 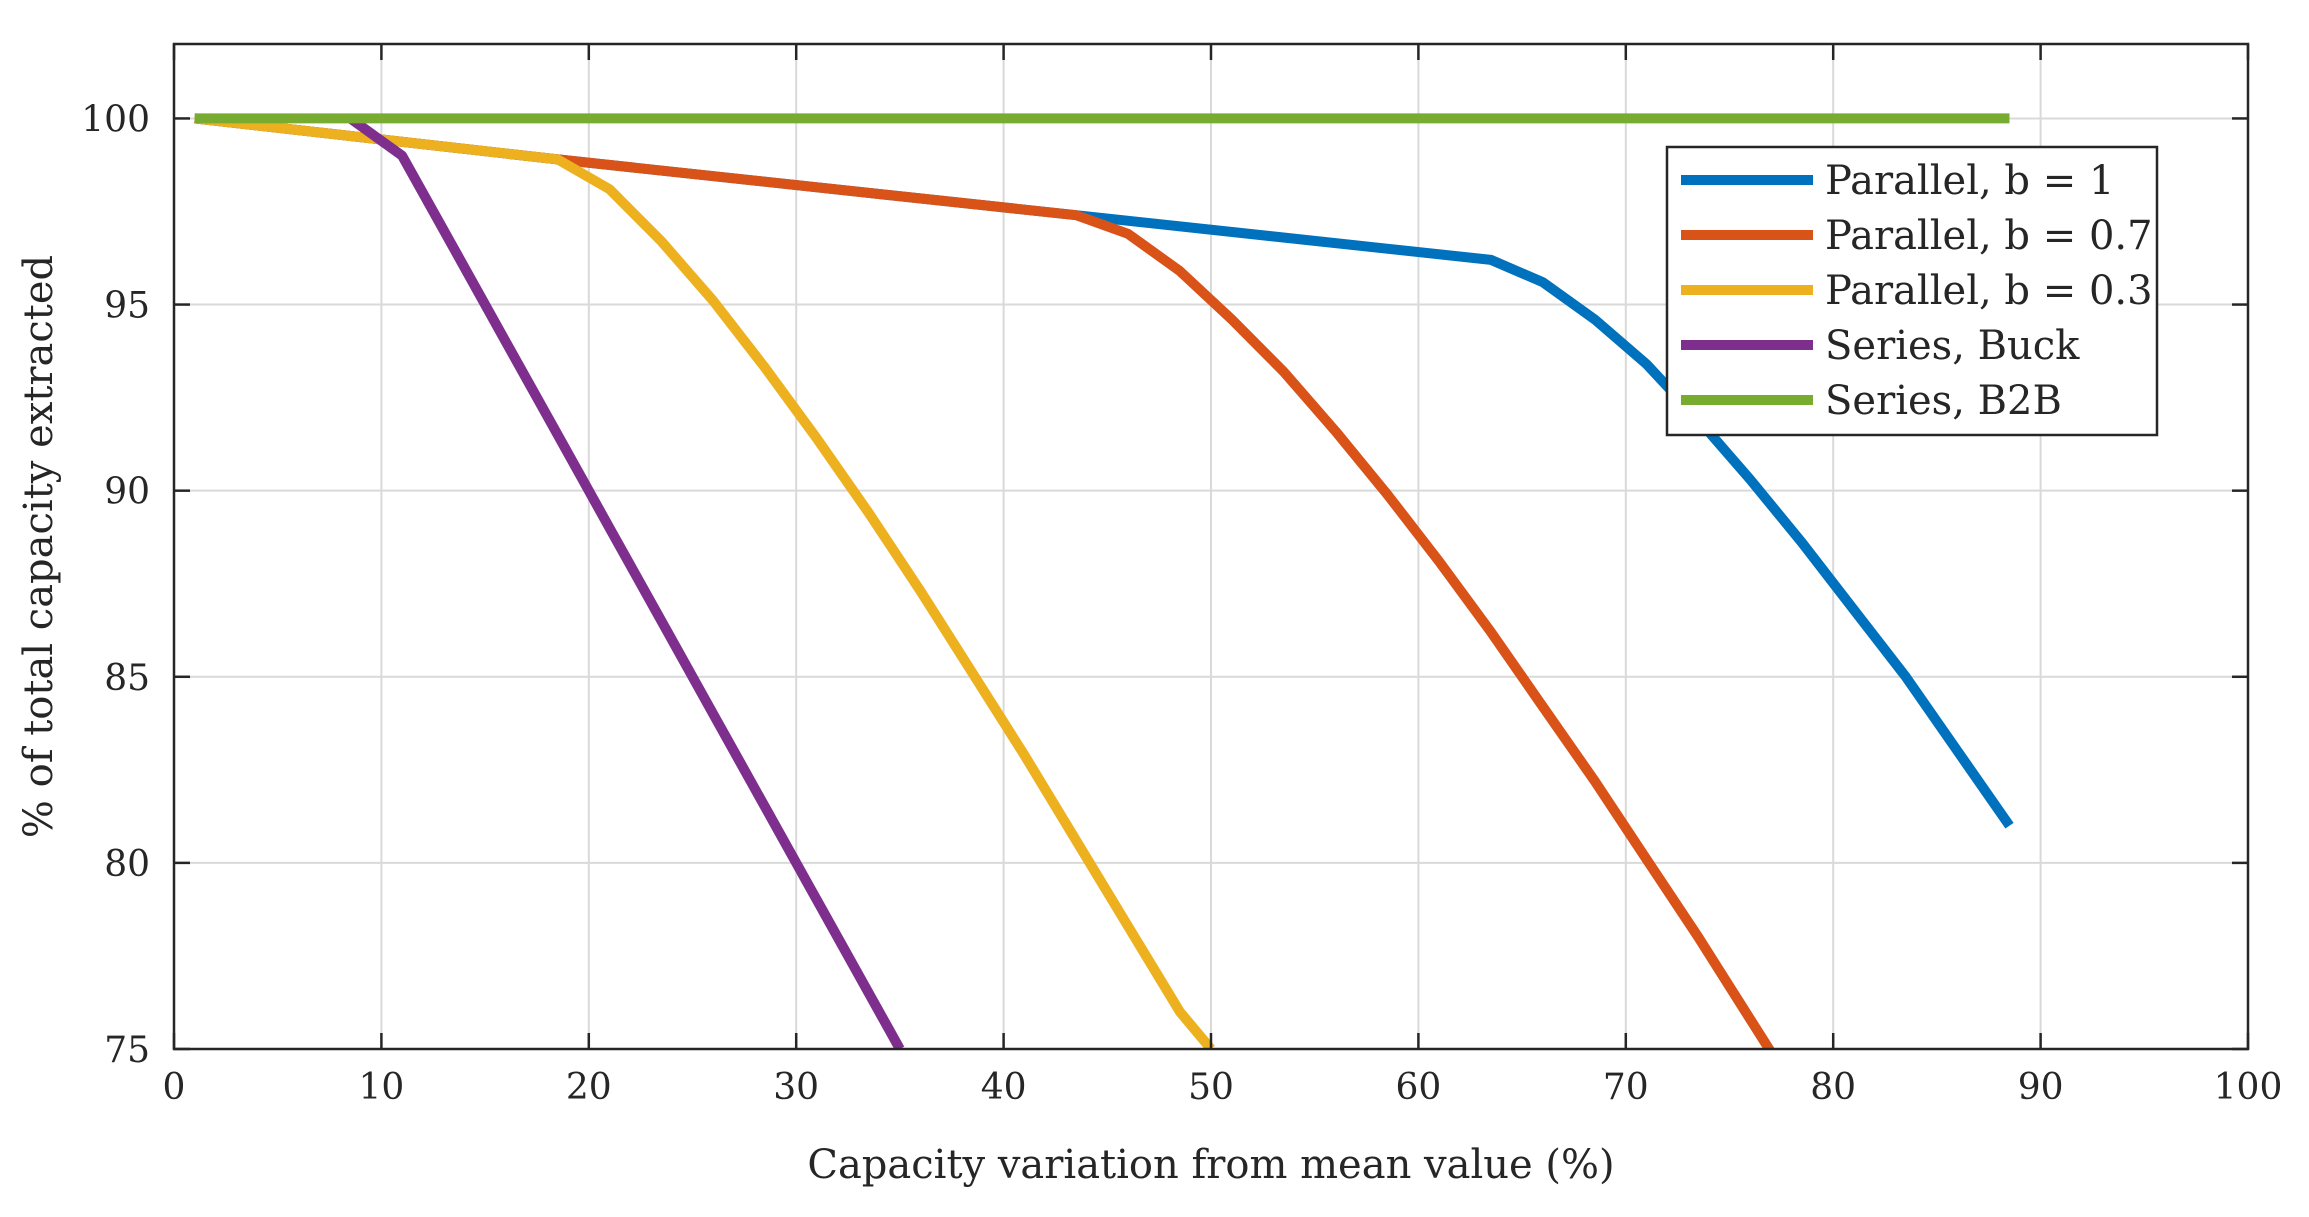 I want to click on y-tick-label: 85, so click(x=127, y=678).